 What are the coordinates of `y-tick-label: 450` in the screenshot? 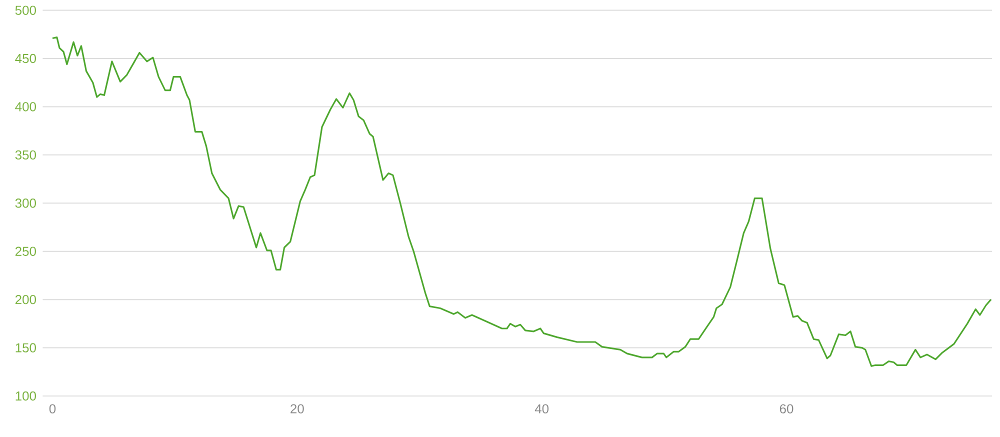 It's located at (25, 59).